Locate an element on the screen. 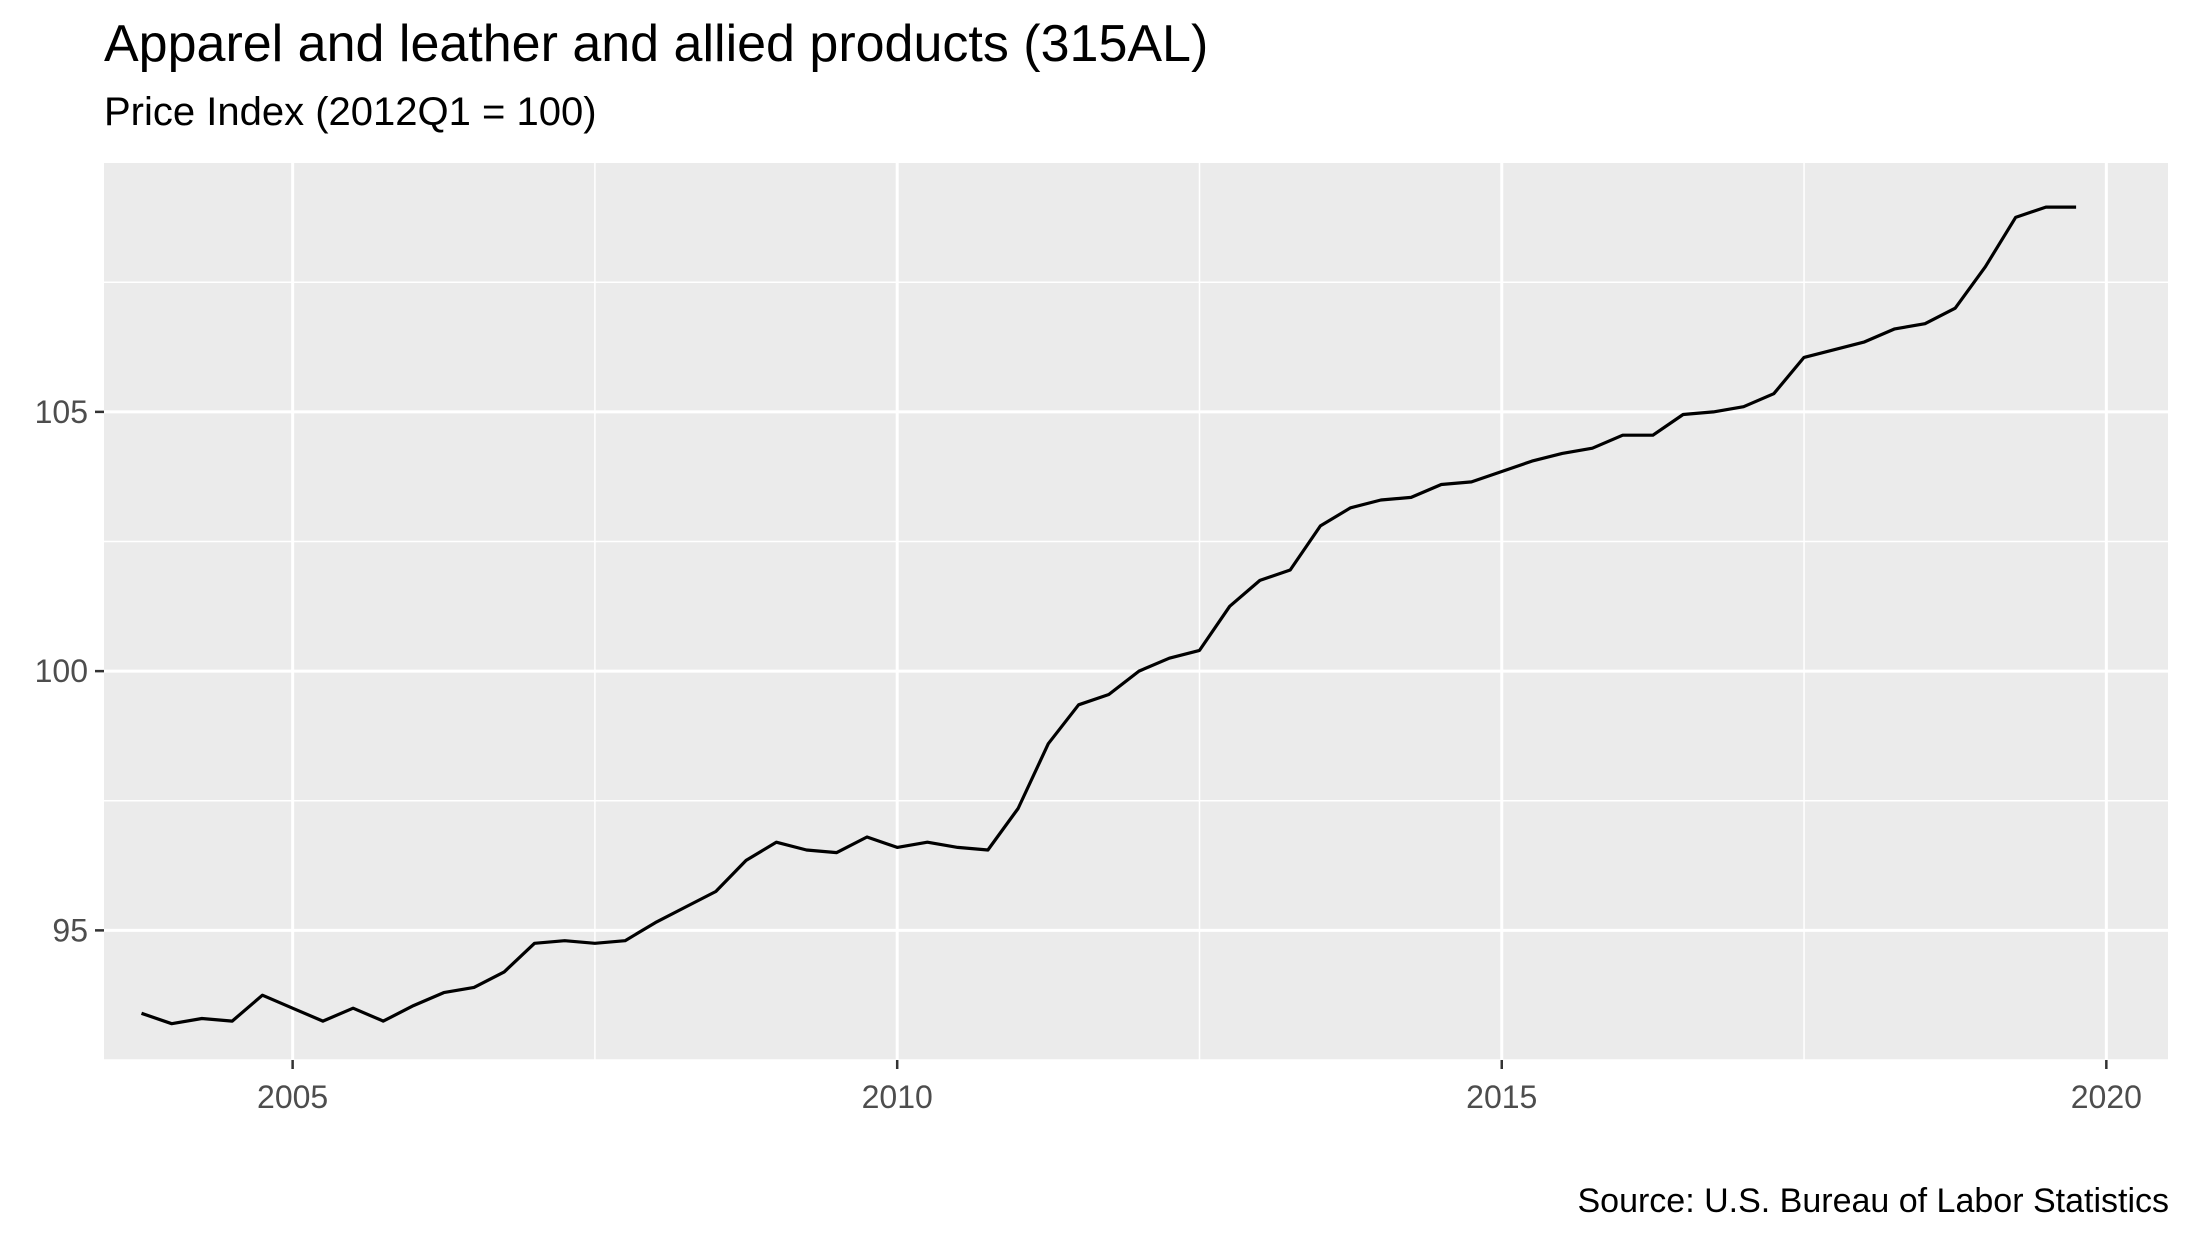 Image resolution: width=2187 pixels, height=1250 pixels. y-tick-label: 100 is located at coordinates (61, 671).